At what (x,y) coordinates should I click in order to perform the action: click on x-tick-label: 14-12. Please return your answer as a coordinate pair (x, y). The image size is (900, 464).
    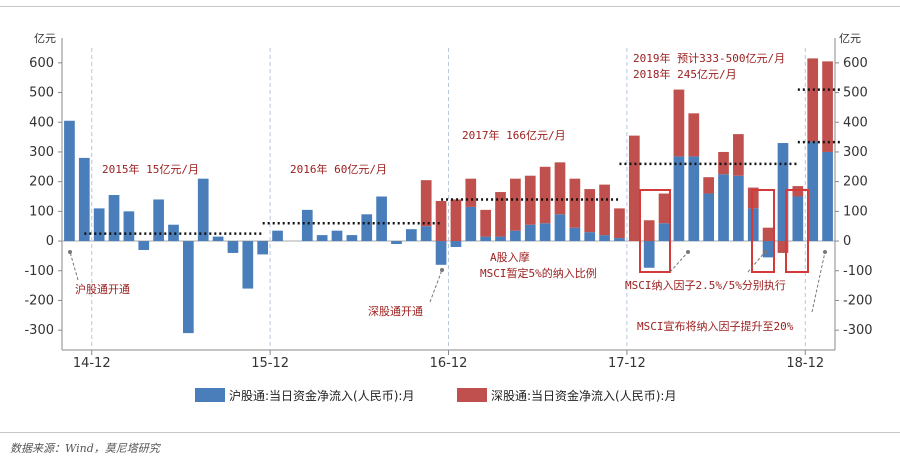
    Looking at the image, I should click on (92, 363).